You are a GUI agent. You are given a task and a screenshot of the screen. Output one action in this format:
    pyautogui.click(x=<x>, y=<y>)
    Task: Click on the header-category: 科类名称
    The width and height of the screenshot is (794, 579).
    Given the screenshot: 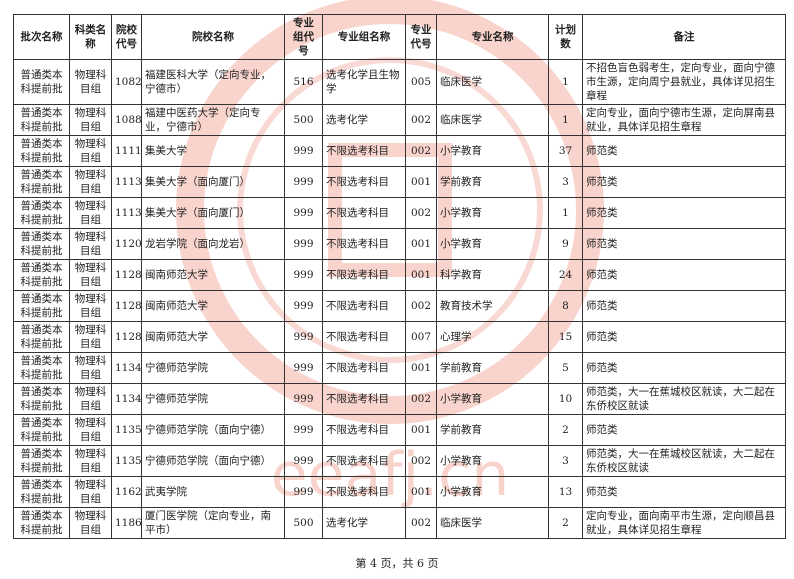 What is the action you would take?
    pyautogui.click(x=90, y=37)
    